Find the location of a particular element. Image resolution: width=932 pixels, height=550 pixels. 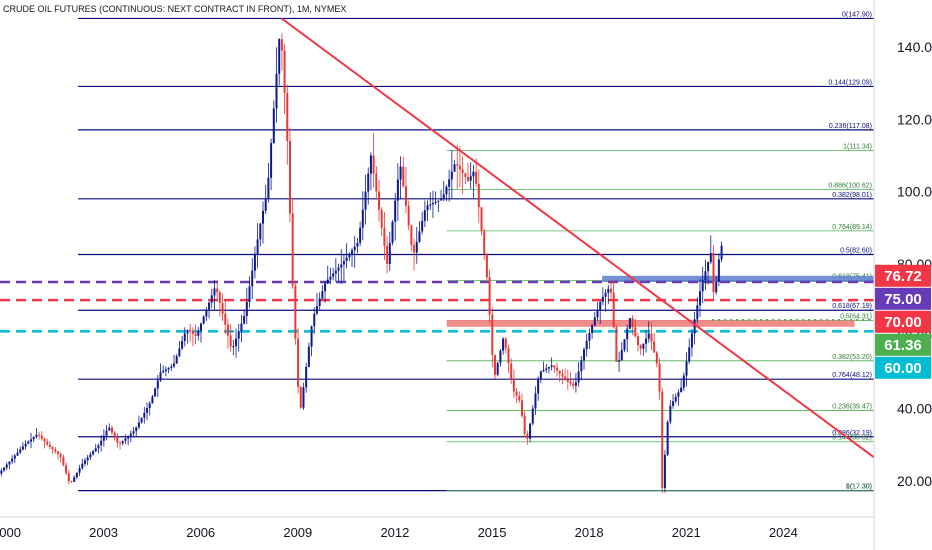

x-tick-0: 2000 is located at coordinates (10, 532).